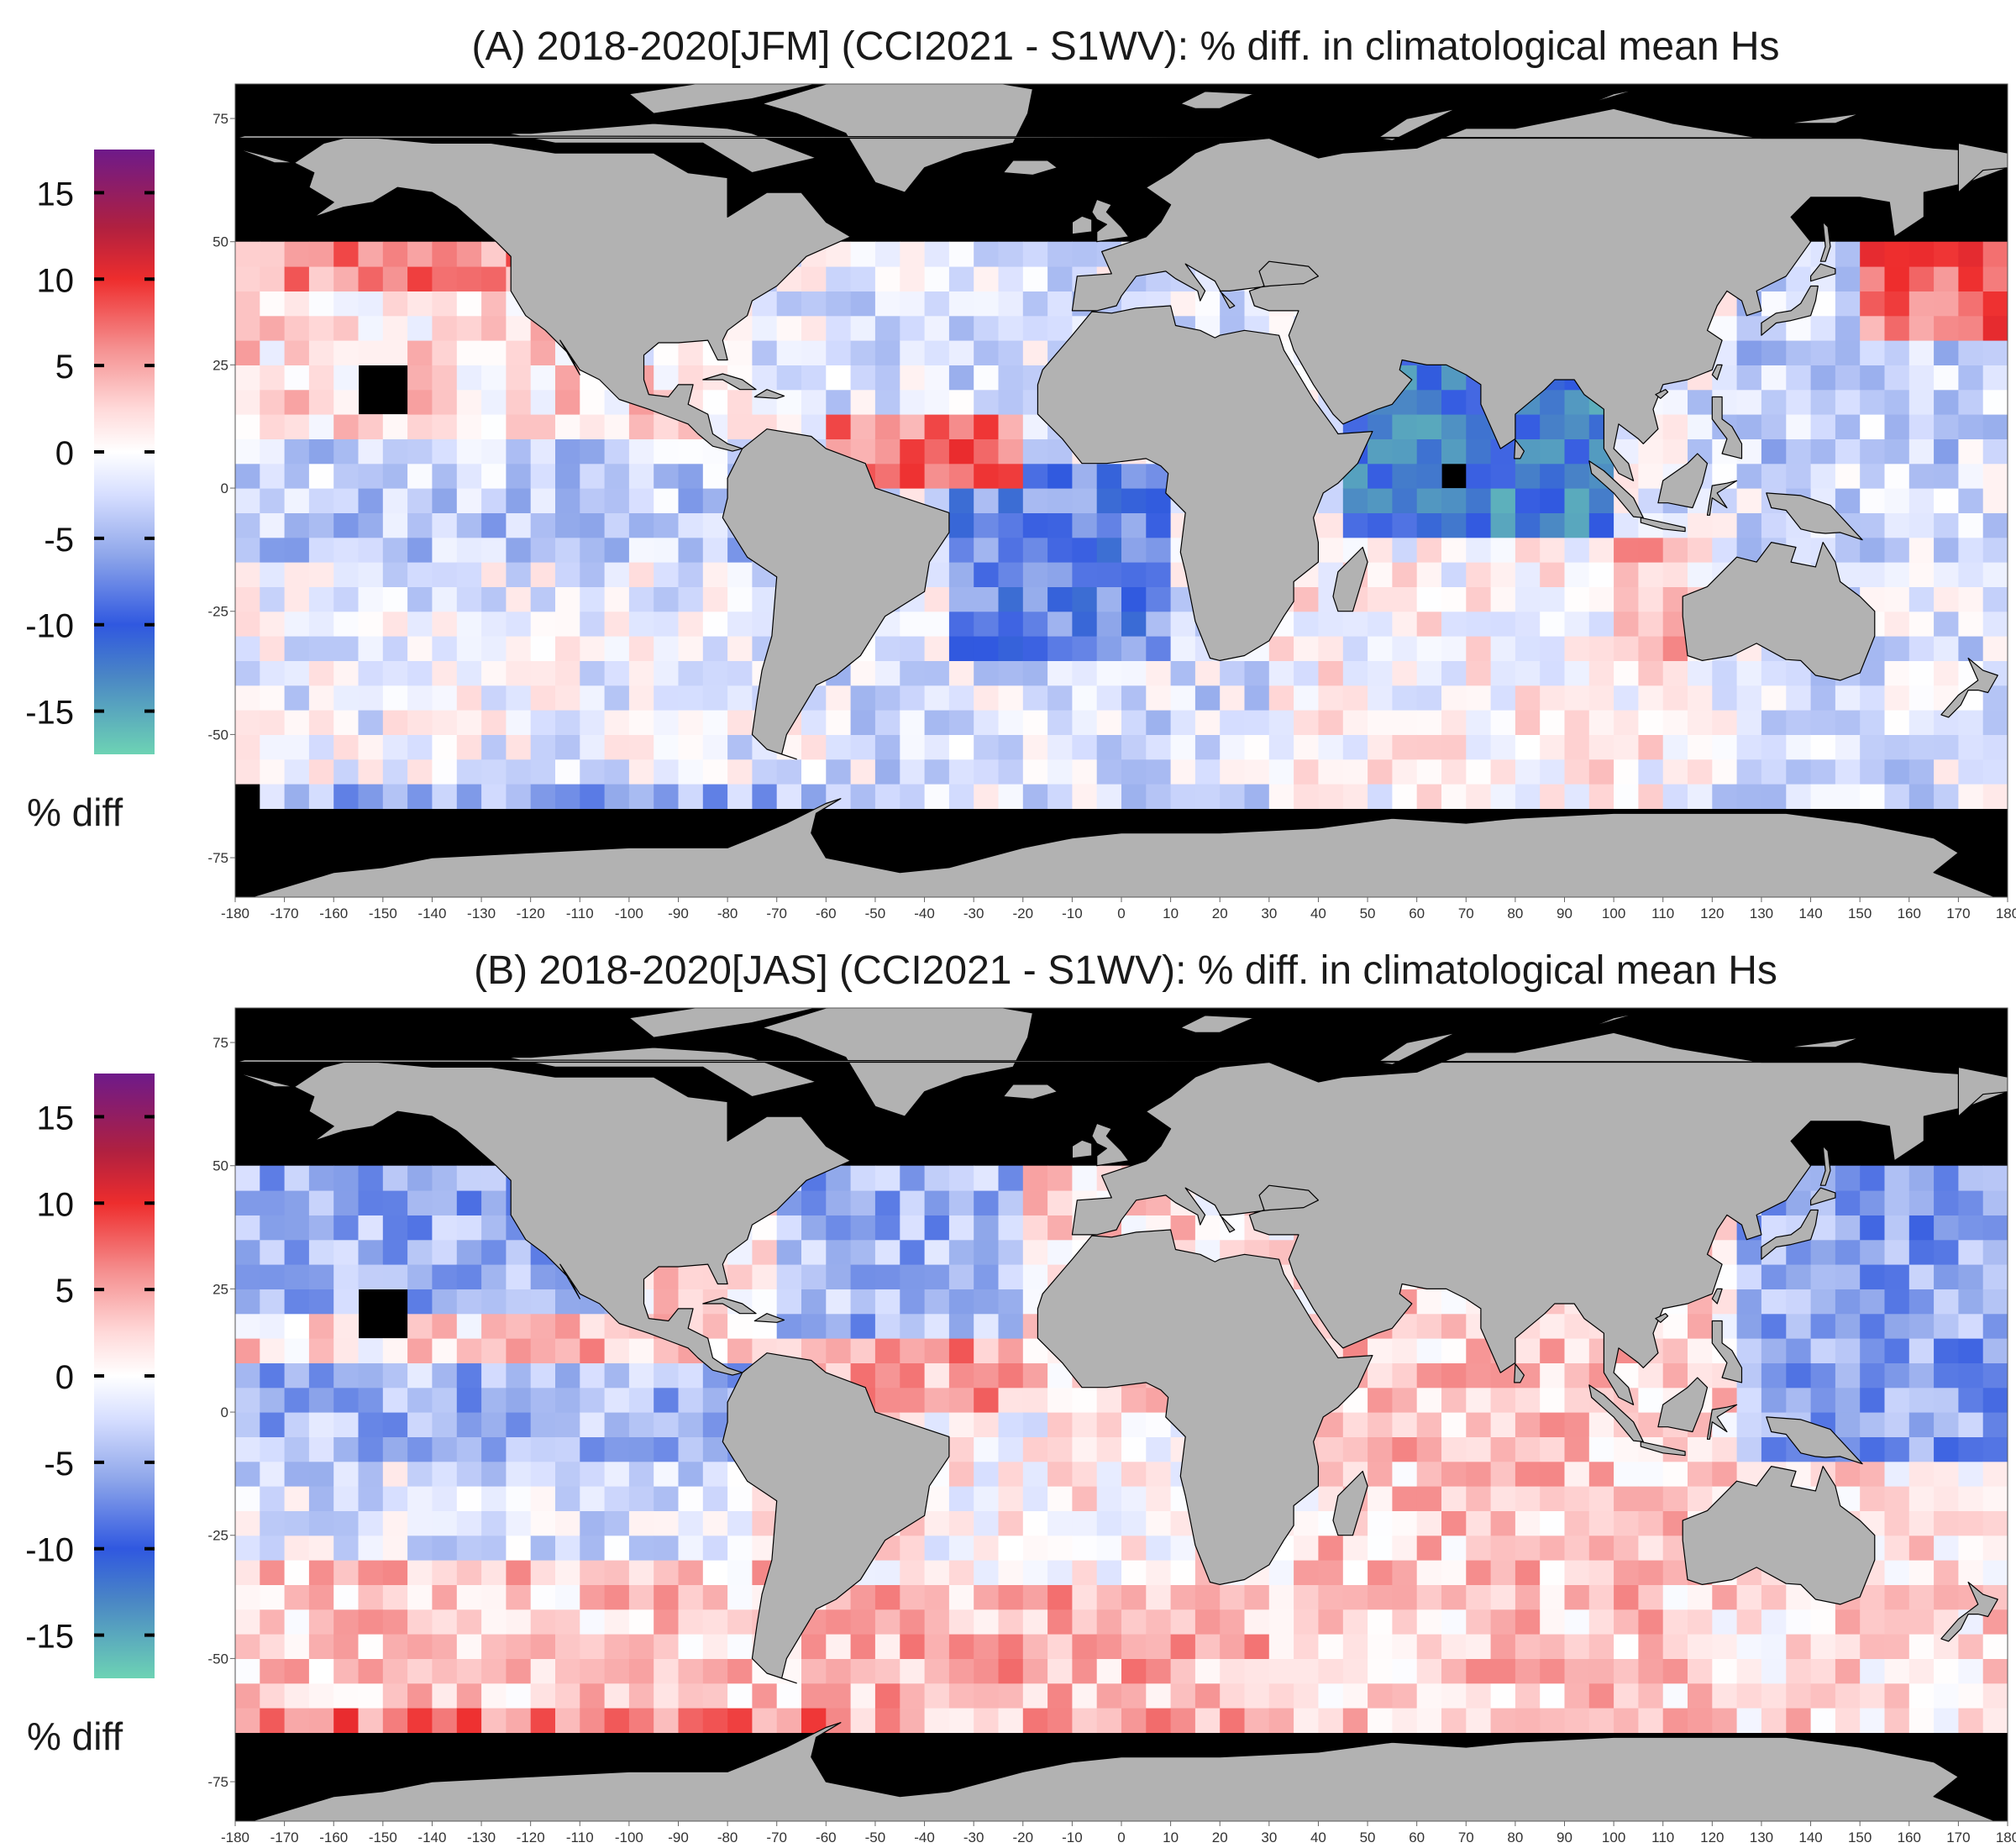 The image size is (2016, 1848). Describe the element at coordinates (678, 913) in the screenshot. I see `x-tick-label: -90` at that location.